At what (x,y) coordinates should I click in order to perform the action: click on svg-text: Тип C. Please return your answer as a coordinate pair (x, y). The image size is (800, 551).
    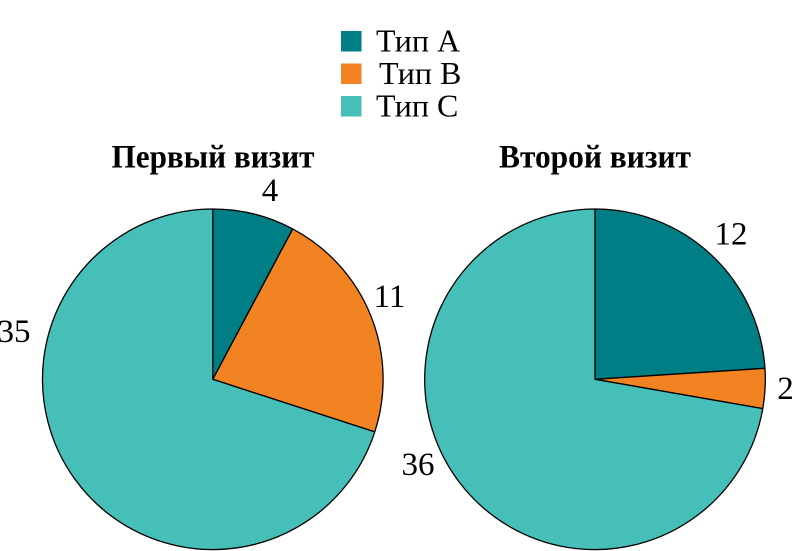
    Looking at the image, I should click on (417, 106).